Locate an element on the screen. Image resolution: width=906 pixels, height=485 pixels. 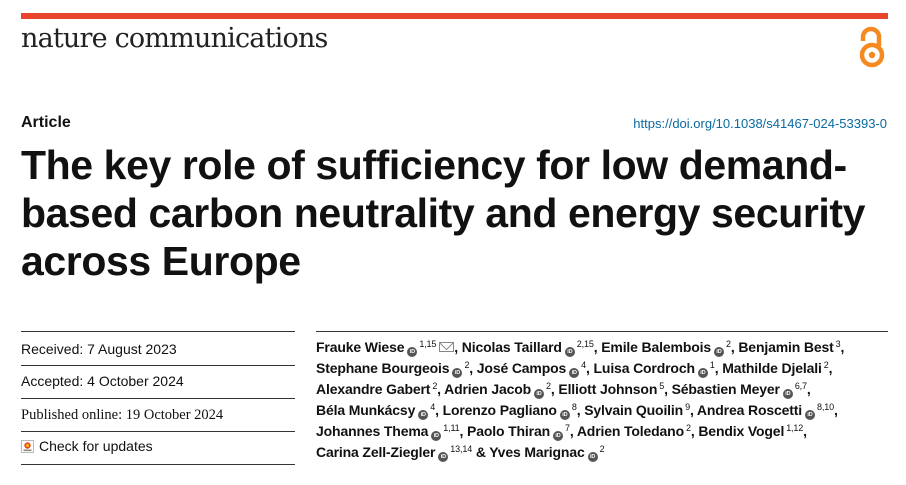
author: Yves Marignac iD2 is located at coordinates (547, 453).